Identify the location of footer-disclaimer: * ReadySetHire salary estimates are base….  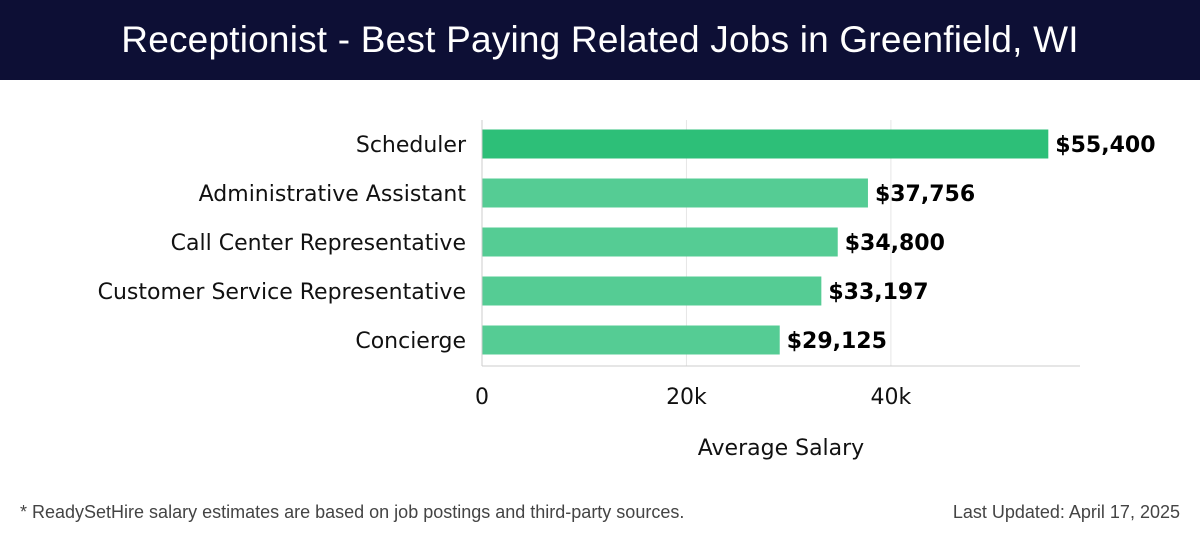
(352, 512).